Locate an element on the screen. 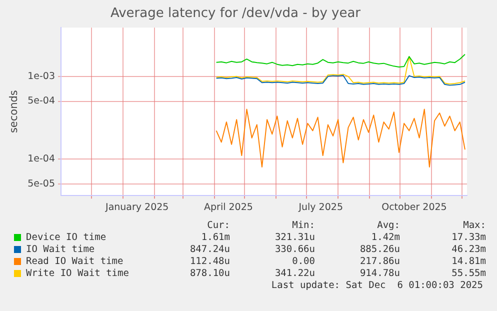  x-tick-label: January 2025 is located at coordinates (136, 207).